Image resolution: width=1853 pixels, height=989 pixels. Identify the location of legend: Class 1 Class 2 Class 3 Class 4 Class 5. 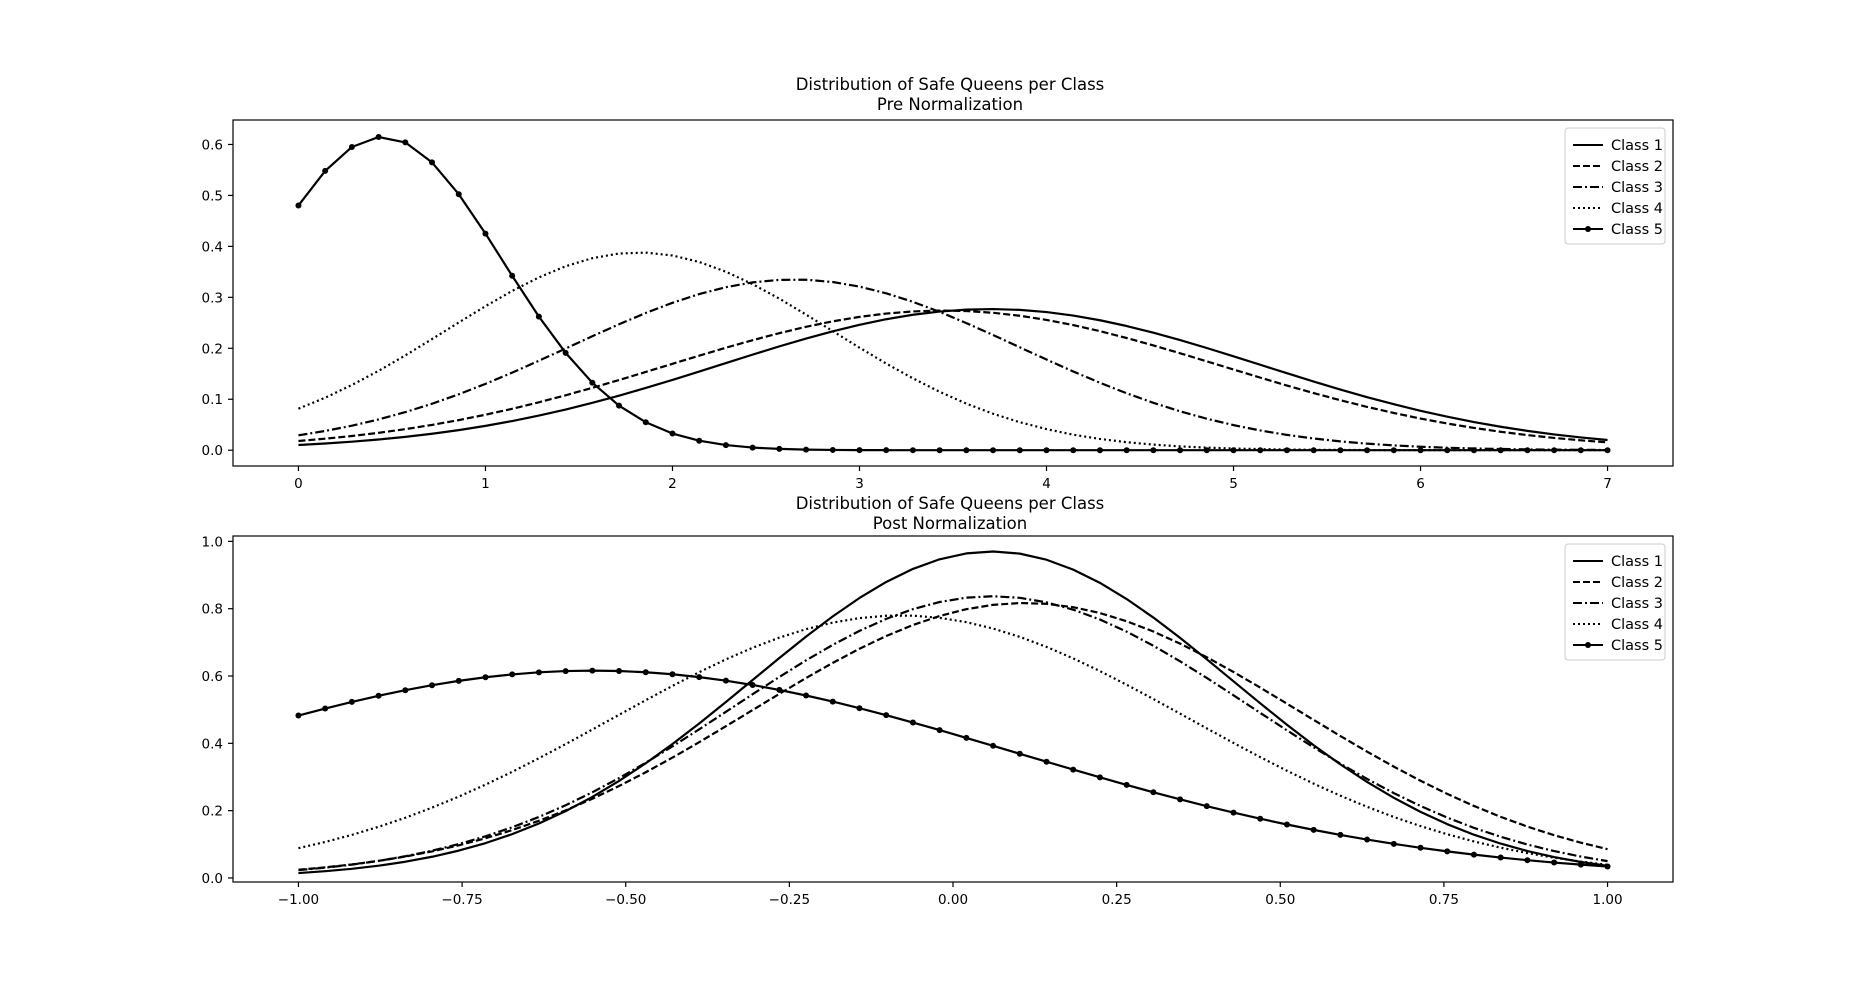
(1615, 186).